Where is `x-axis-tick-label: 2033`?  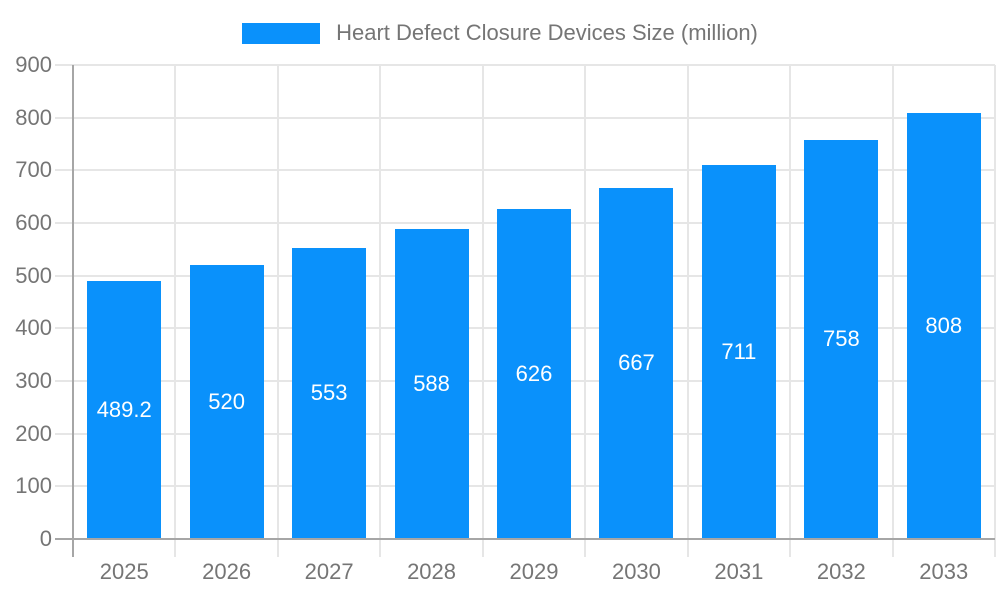
x-axis-tick-label: 2033 is located at coordinates (944, 571).